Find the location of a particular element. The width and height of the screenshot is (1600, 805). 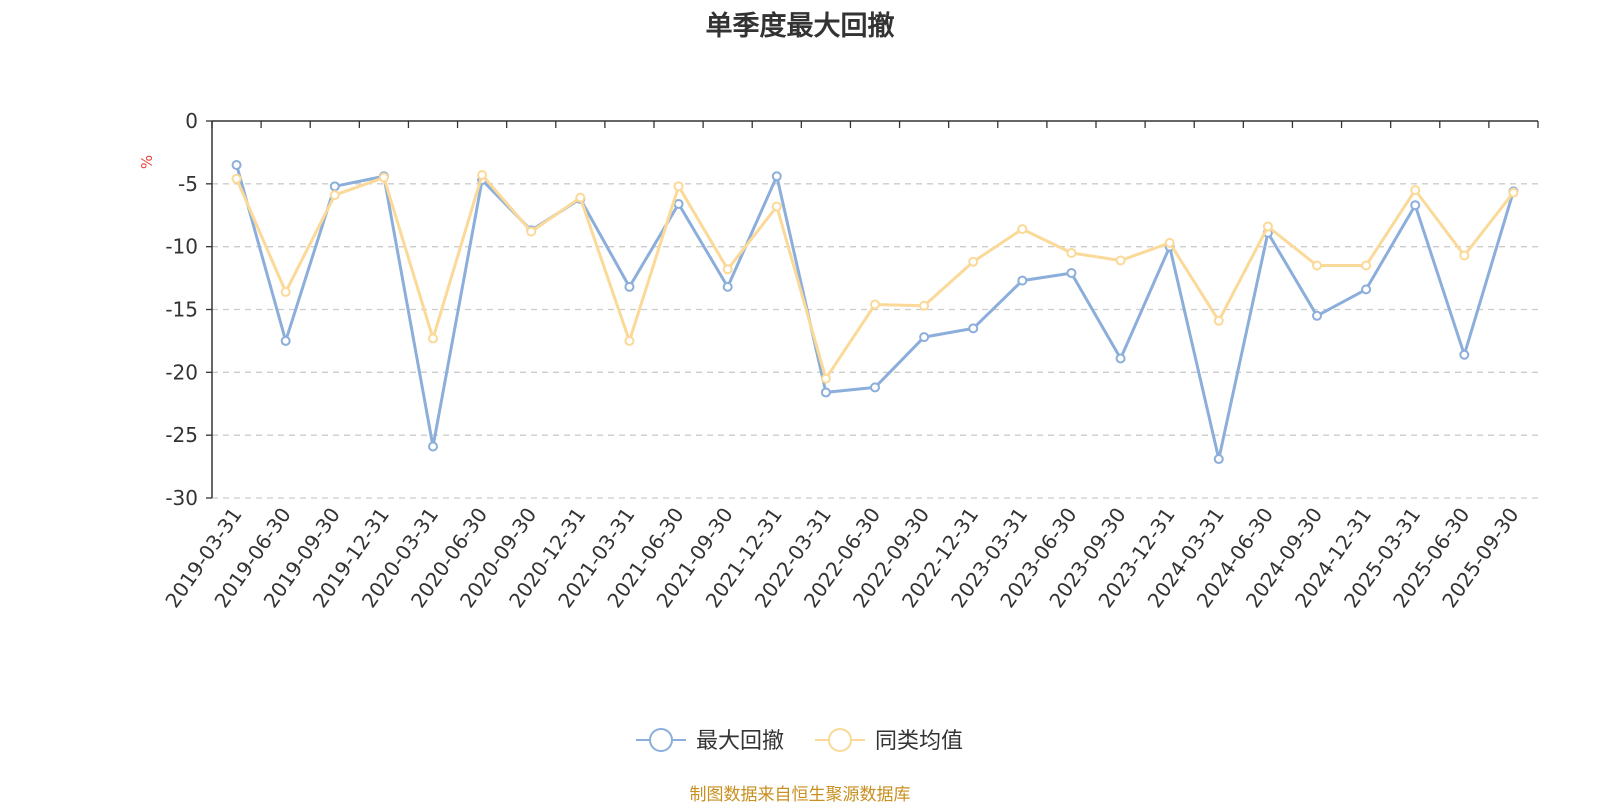

legend-item-1: 最大回撤 is located at coordinates (710, 741).